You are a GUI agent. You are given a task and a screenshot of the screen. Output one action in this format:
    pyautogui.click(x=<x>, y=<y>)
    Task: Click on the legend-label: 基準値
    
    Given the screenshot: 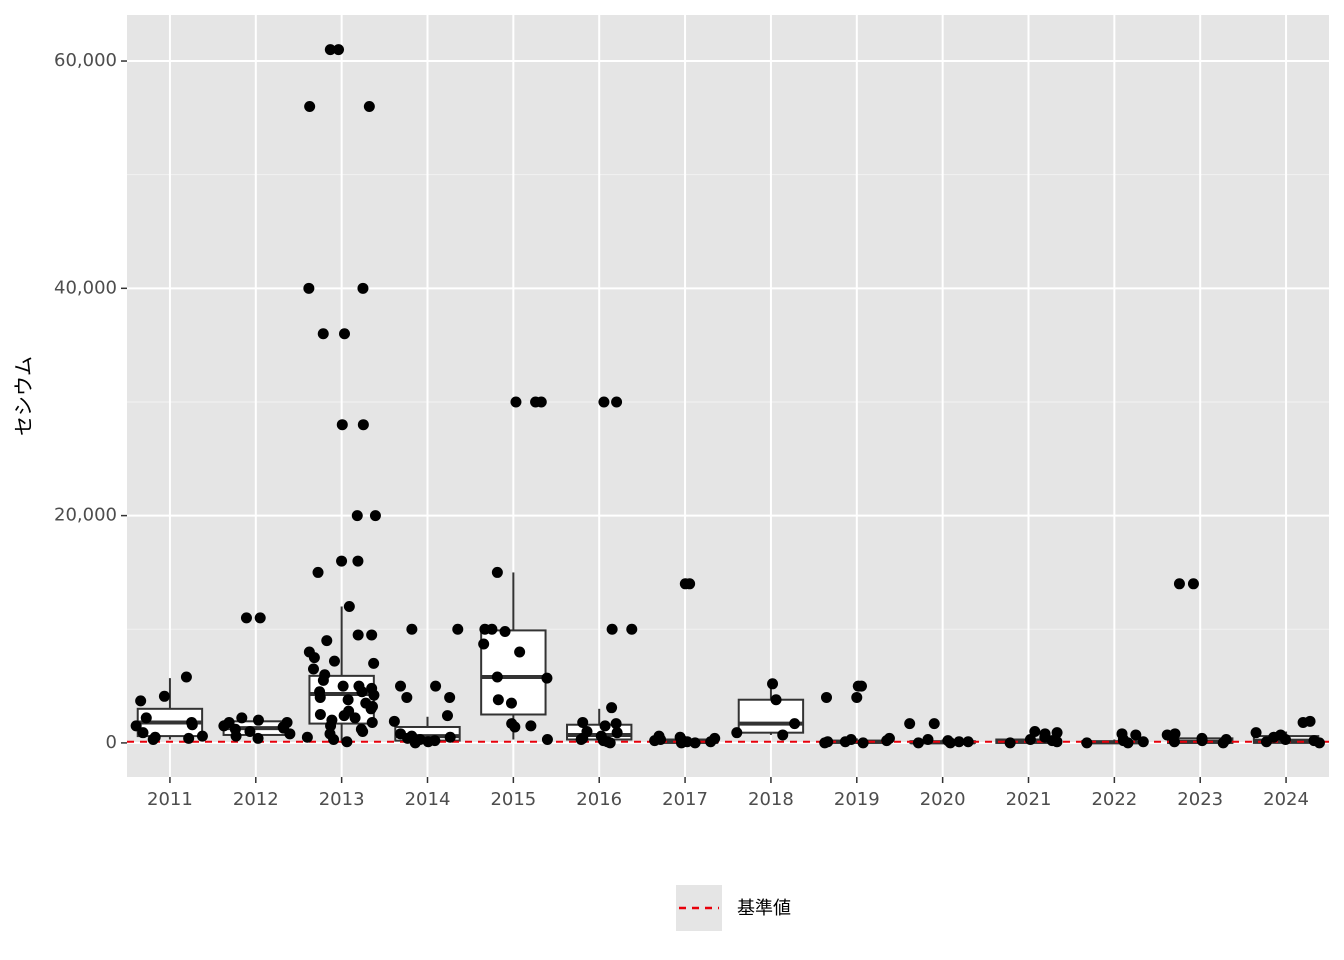 What is the action you would take?
    pyautogui.click(x=764, y=908)
    